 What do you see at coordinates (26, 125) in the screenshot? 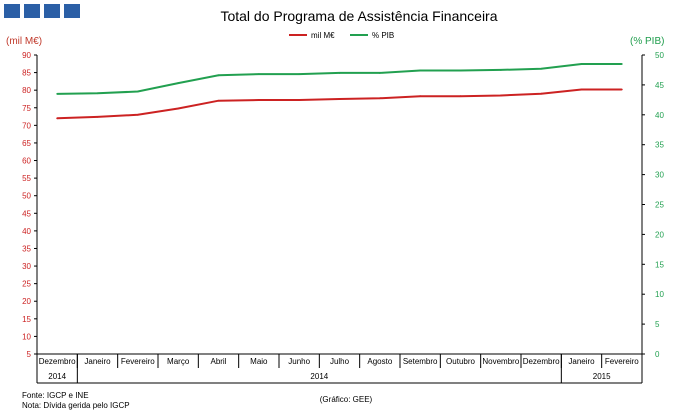
I see `y-left-tick-label: 70` at bounding box center [26, 125].